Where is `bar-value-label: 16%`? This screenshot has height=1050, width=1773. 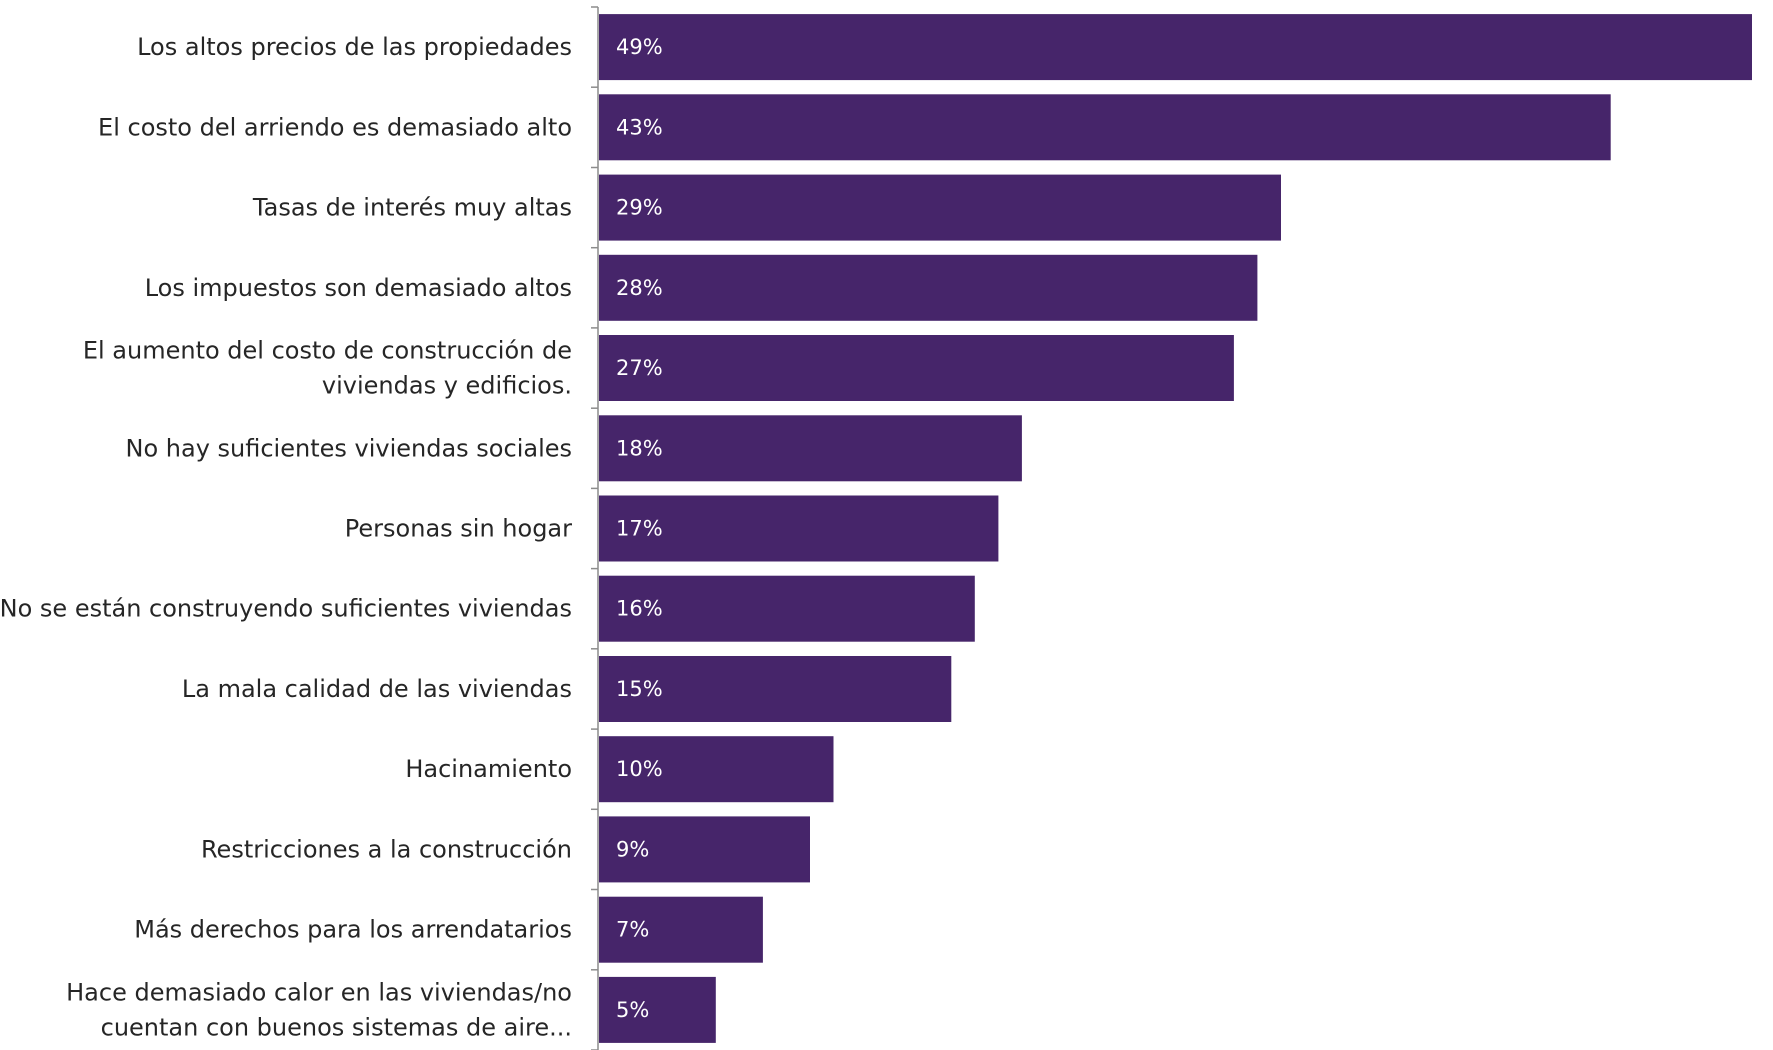
bar-value-label: 16% is located at coordinates (639, 609).